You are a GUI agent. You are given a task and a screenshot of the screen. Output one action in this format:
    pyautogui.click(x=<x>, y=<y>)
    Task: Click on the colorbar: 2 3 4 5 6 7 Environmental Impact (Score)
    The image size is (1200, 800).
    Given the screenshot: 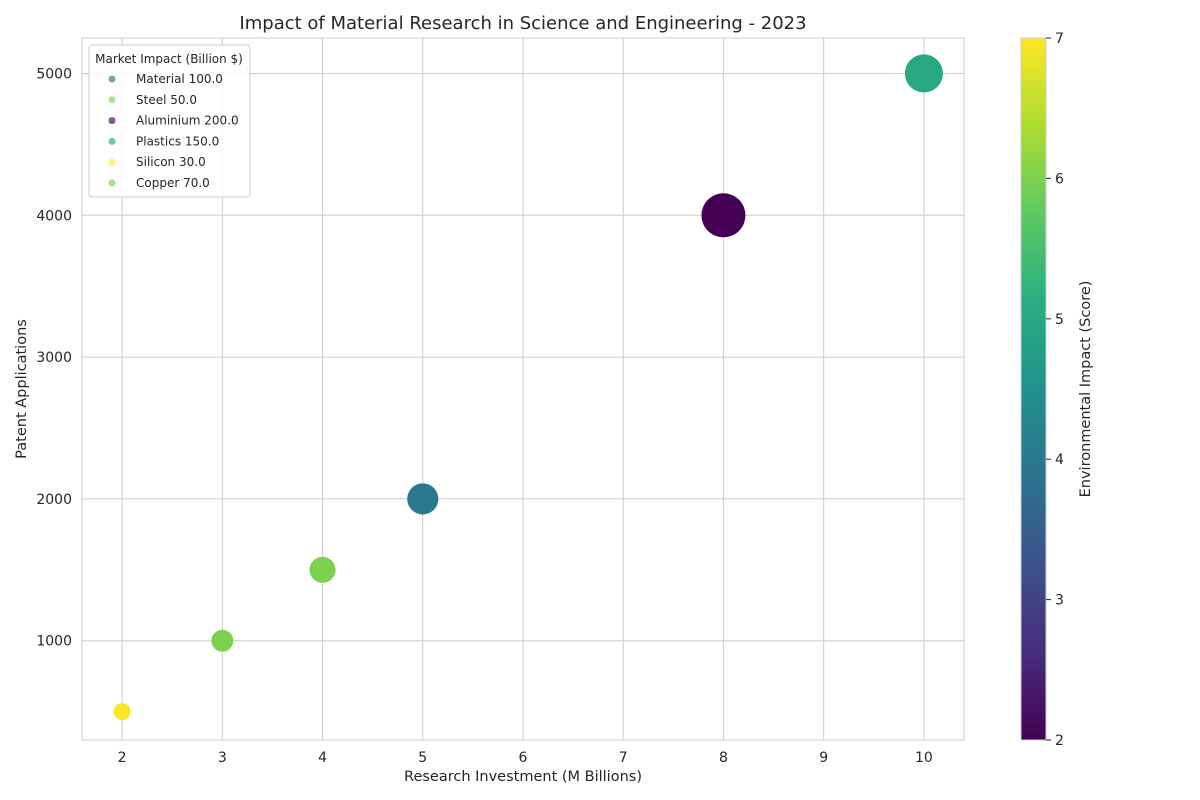 What is the action you would take?
    pyautogui.click(x=1057, y=390)
    